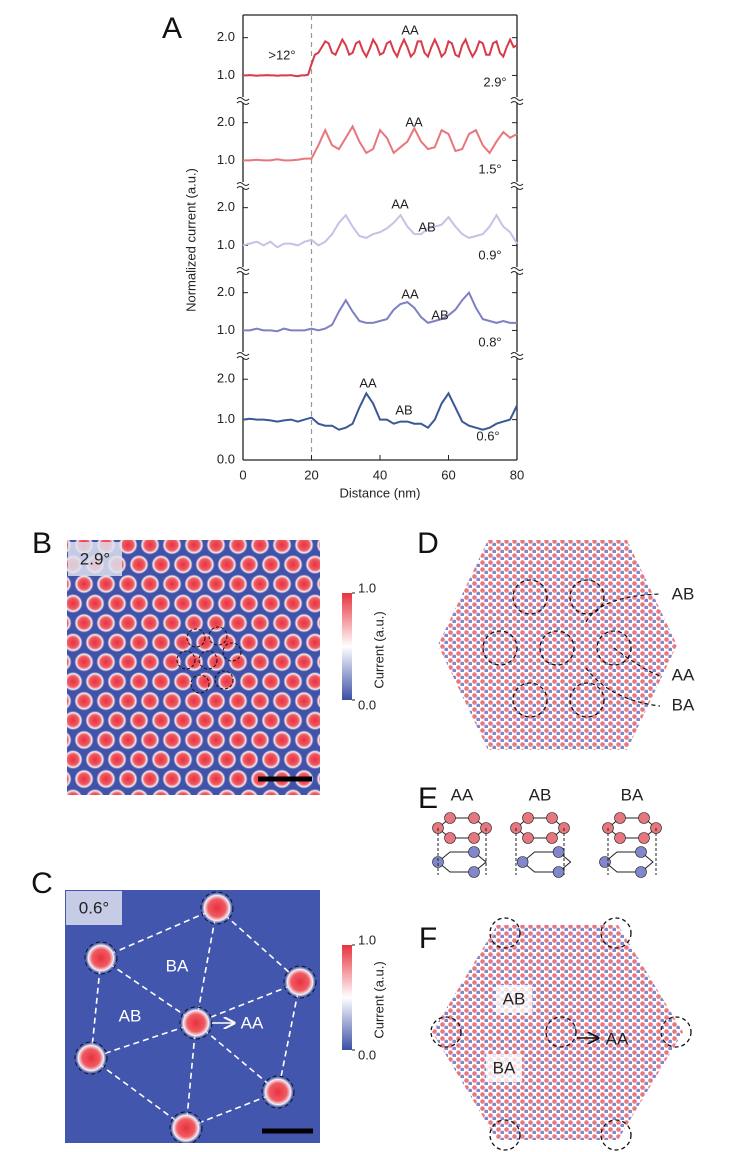 The height and width of the screenshot is (1152, 749). Describe the element at coordinates (159, 933) in the screenshot. I see `lattice-line` at that location.